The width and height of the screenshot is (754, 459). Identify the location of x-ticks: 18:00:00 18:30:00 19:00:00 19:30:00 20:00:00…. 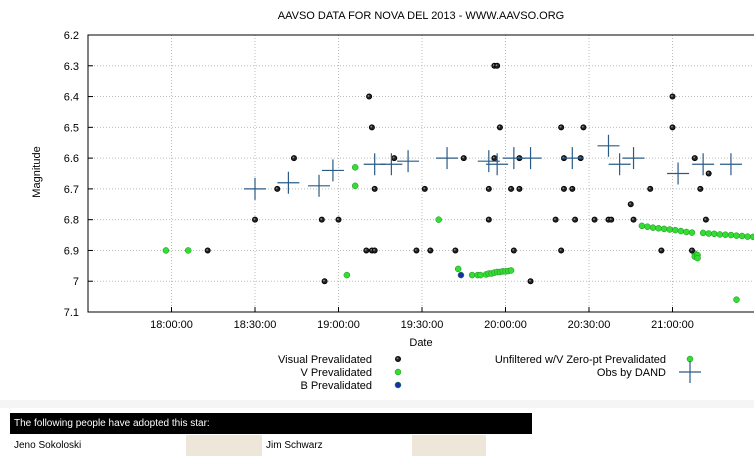
(422, 319).